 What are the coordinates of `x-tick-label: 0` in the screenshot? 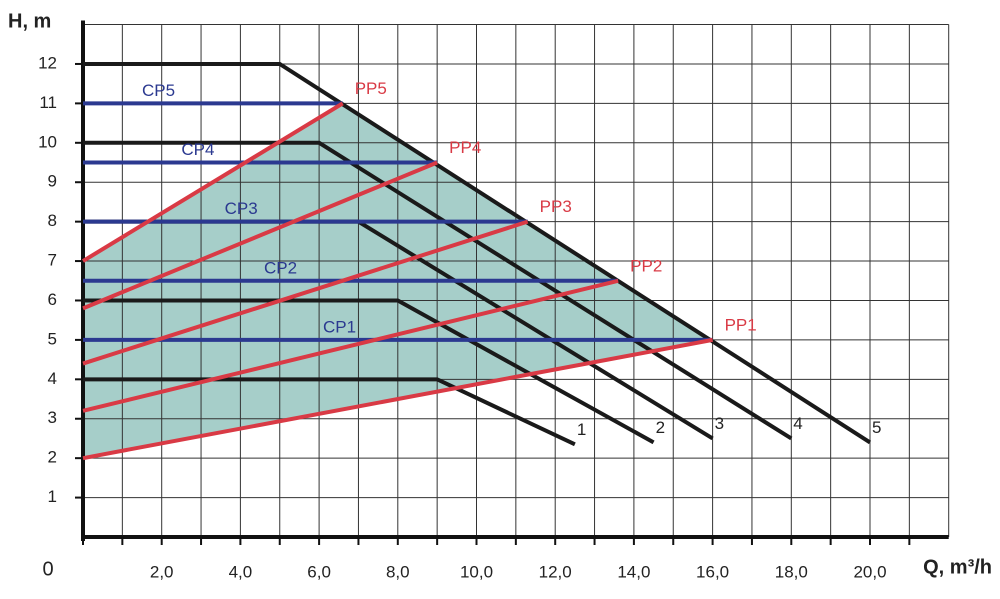 It's located at (47, 569).